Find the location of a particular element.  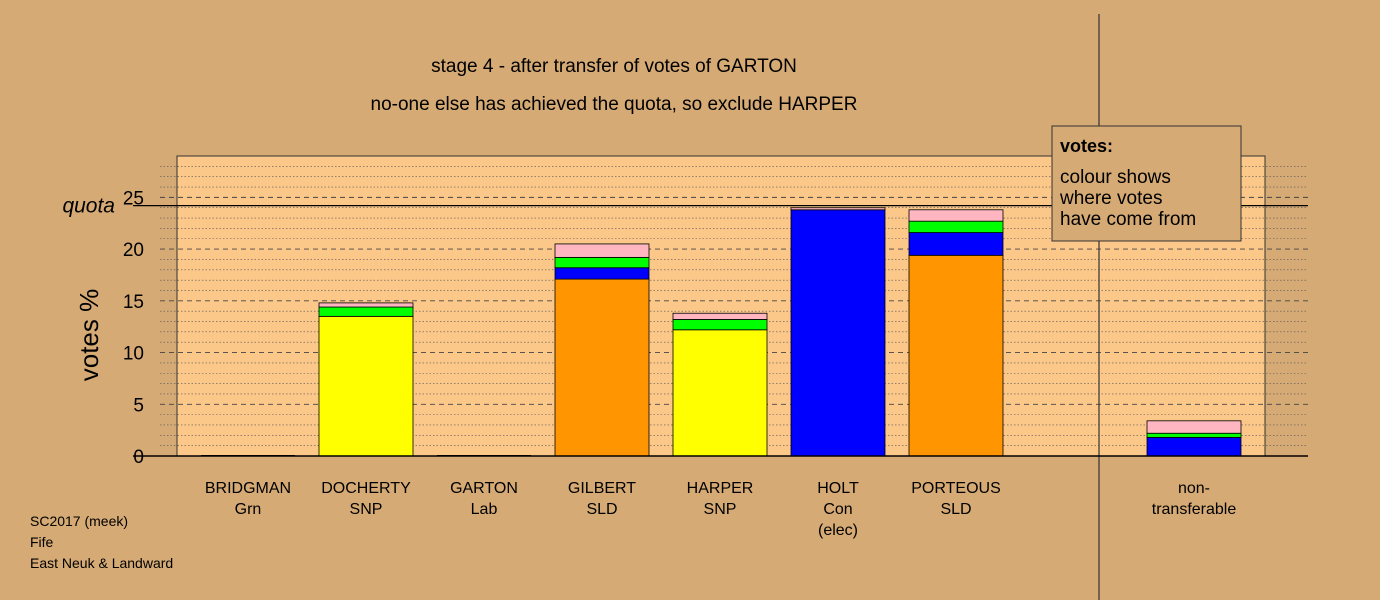

footer-line-2: Fife is located at coordinates (42, 542).